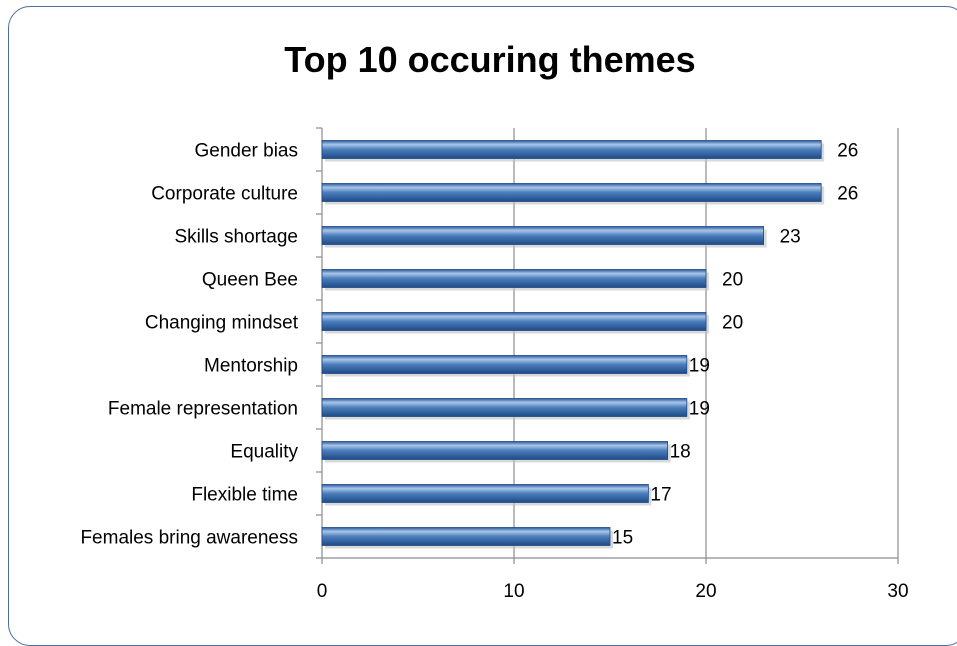 This screenshot has height=646, width=957. What do you see at coordinates (236, 237) in the screenshot?
I see `category-label-2: Skills shortage` at bounding box center [236, 237].